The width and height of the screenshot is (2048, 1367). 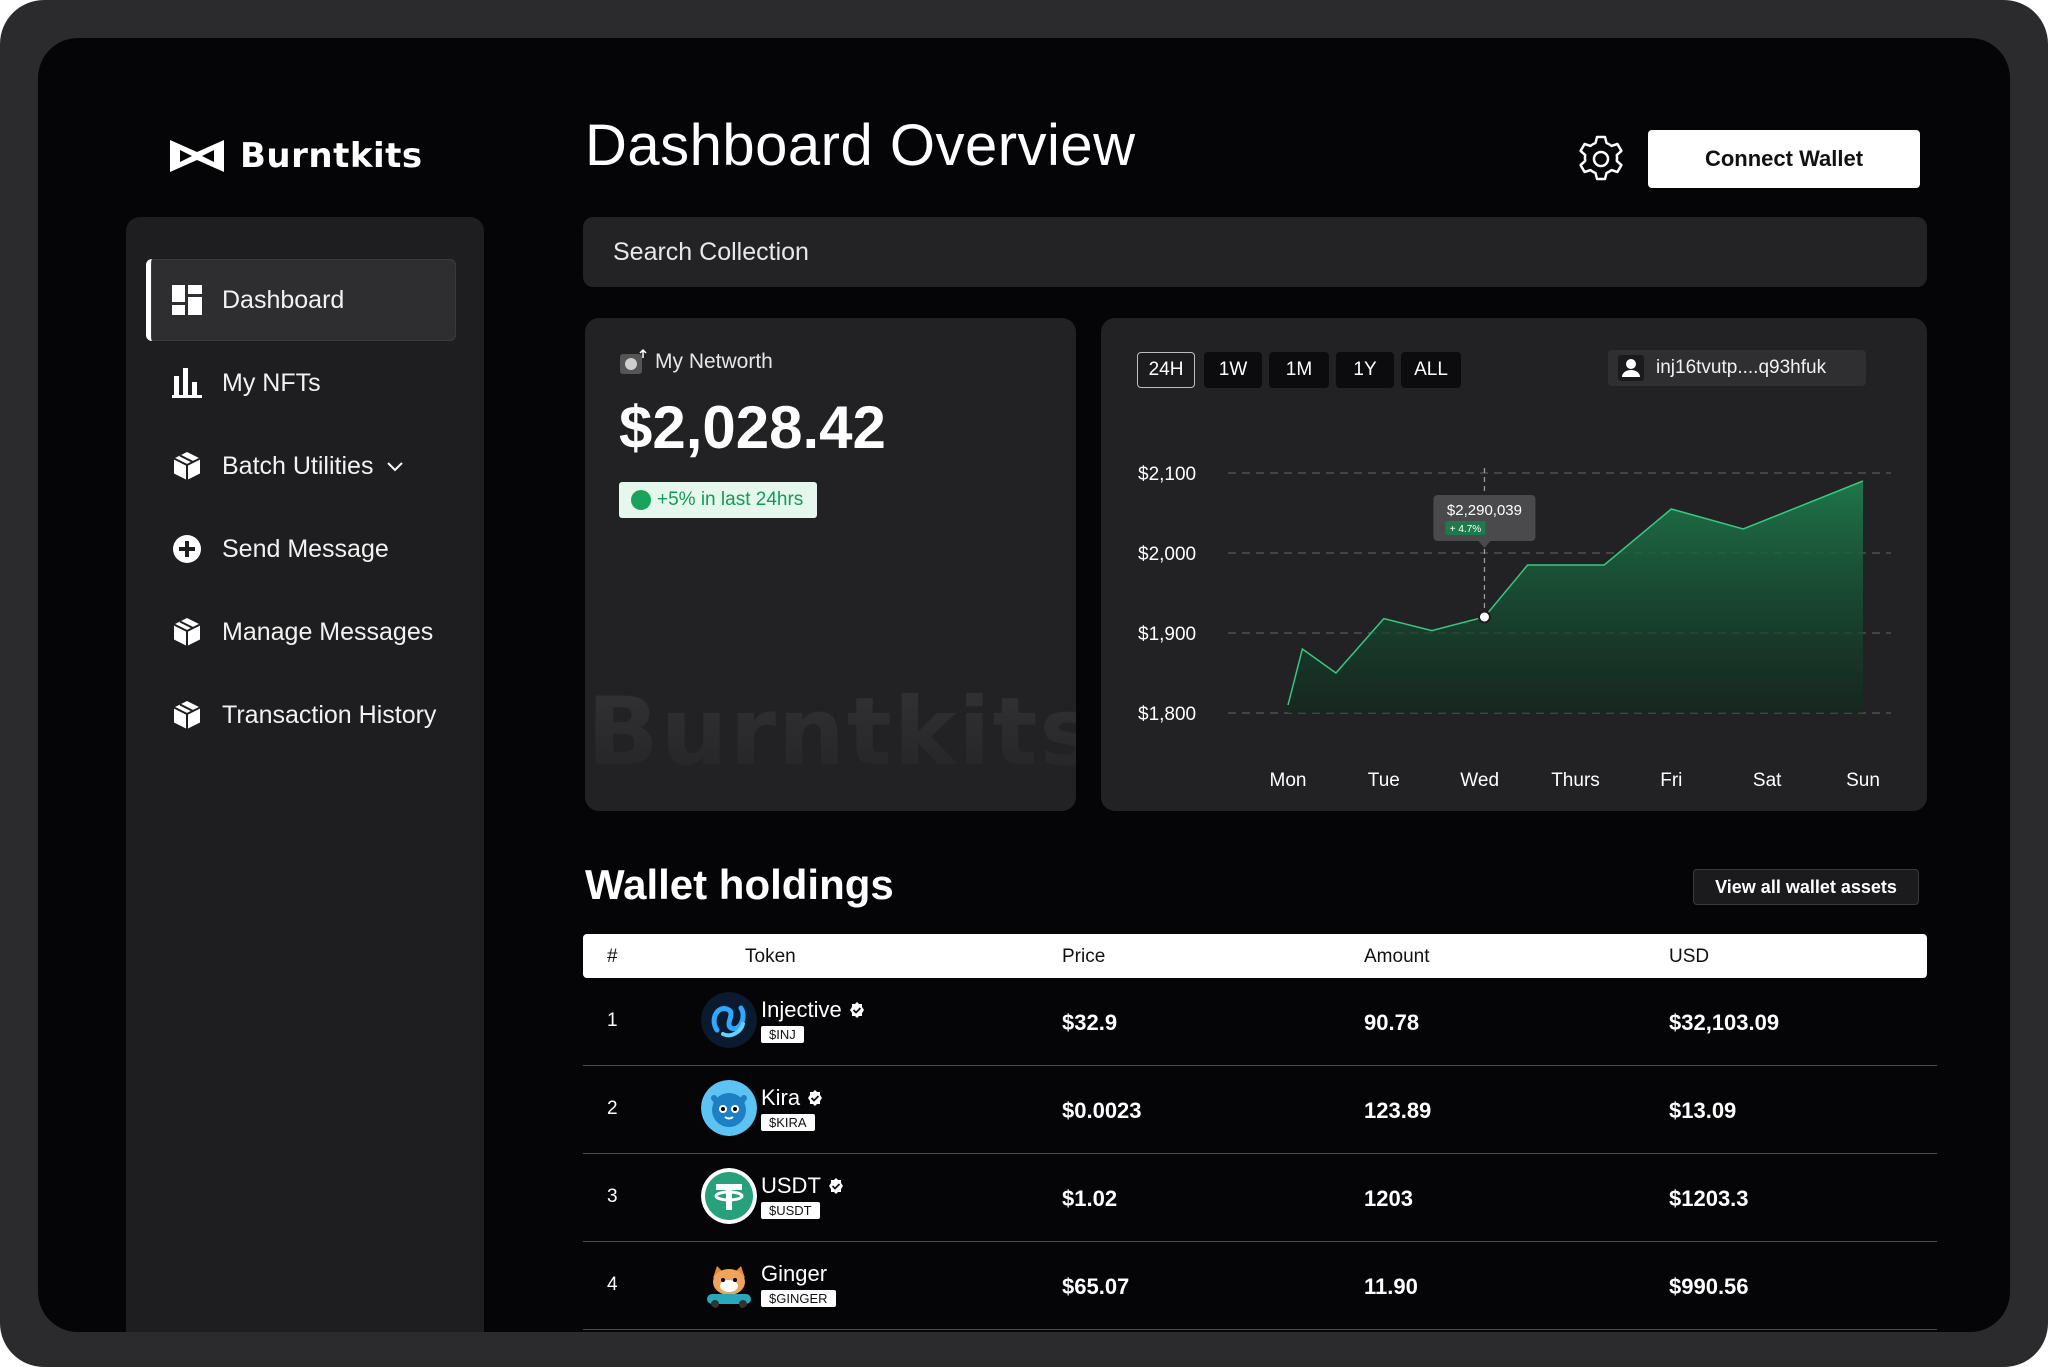 I want to click on wallet-icon, so click(x=633, y=361).